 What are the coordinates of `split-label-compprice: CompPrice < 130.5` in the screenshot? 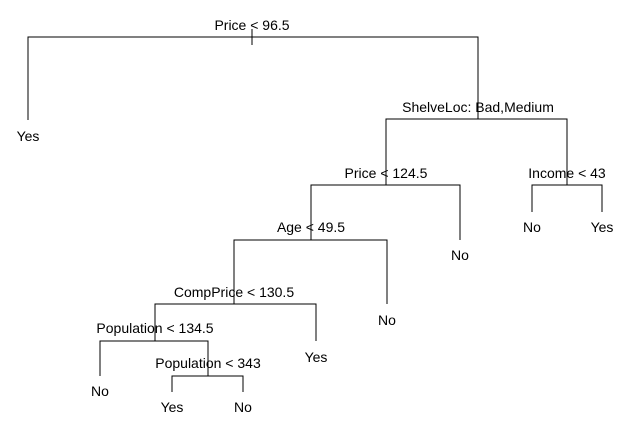 It's located at (234, 292).